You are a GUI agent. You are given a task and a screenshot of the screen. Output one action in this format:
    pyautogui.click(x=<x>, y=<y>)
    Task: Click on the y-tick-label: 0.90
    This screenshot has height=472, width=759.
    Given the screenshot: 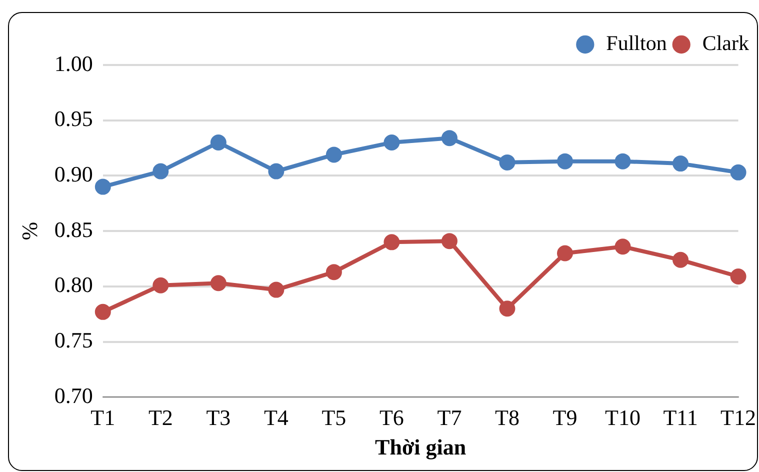 What is the action you would take?
    pyautogui.click(x=73, y=174)
    